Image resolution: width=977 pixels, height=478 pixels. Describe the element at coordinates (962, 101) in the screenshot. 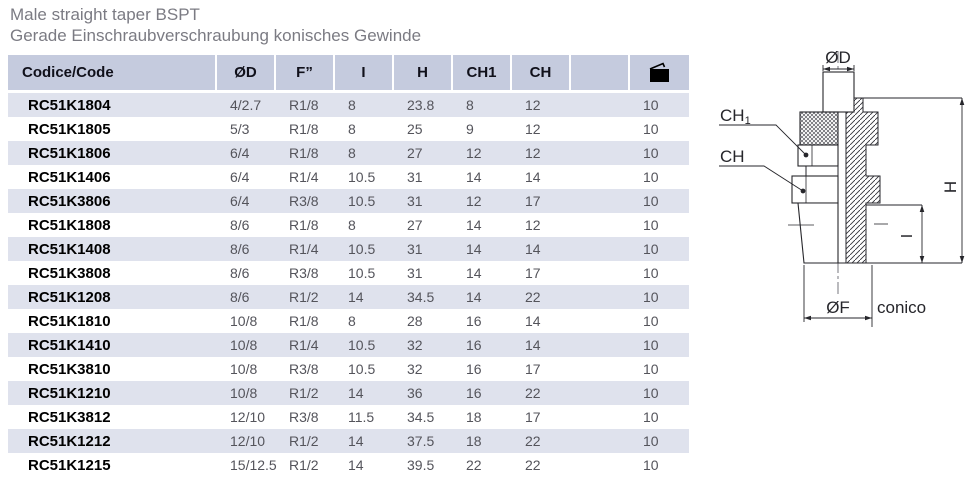

I see `h-arrow-top` at that location.